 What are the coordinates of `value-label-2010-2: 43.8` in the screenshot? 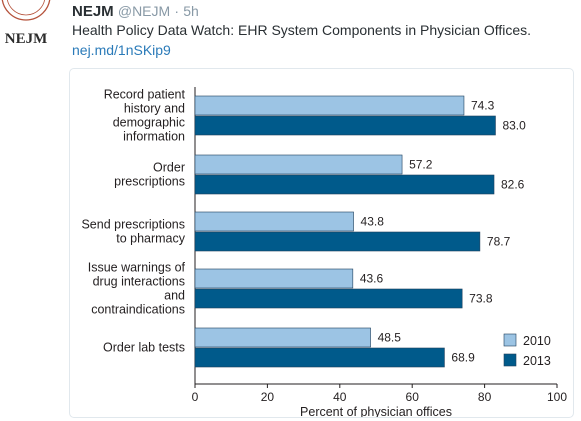 It's located at (373, 222).